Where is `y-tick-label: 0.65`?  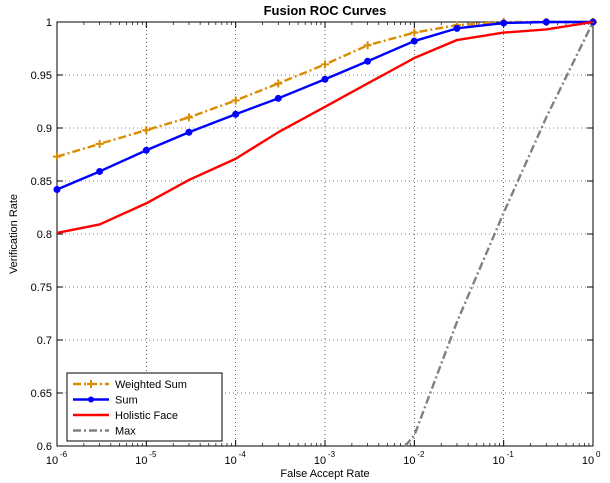 y-tick-label: 0.65 is located at coordinates (41, 394).